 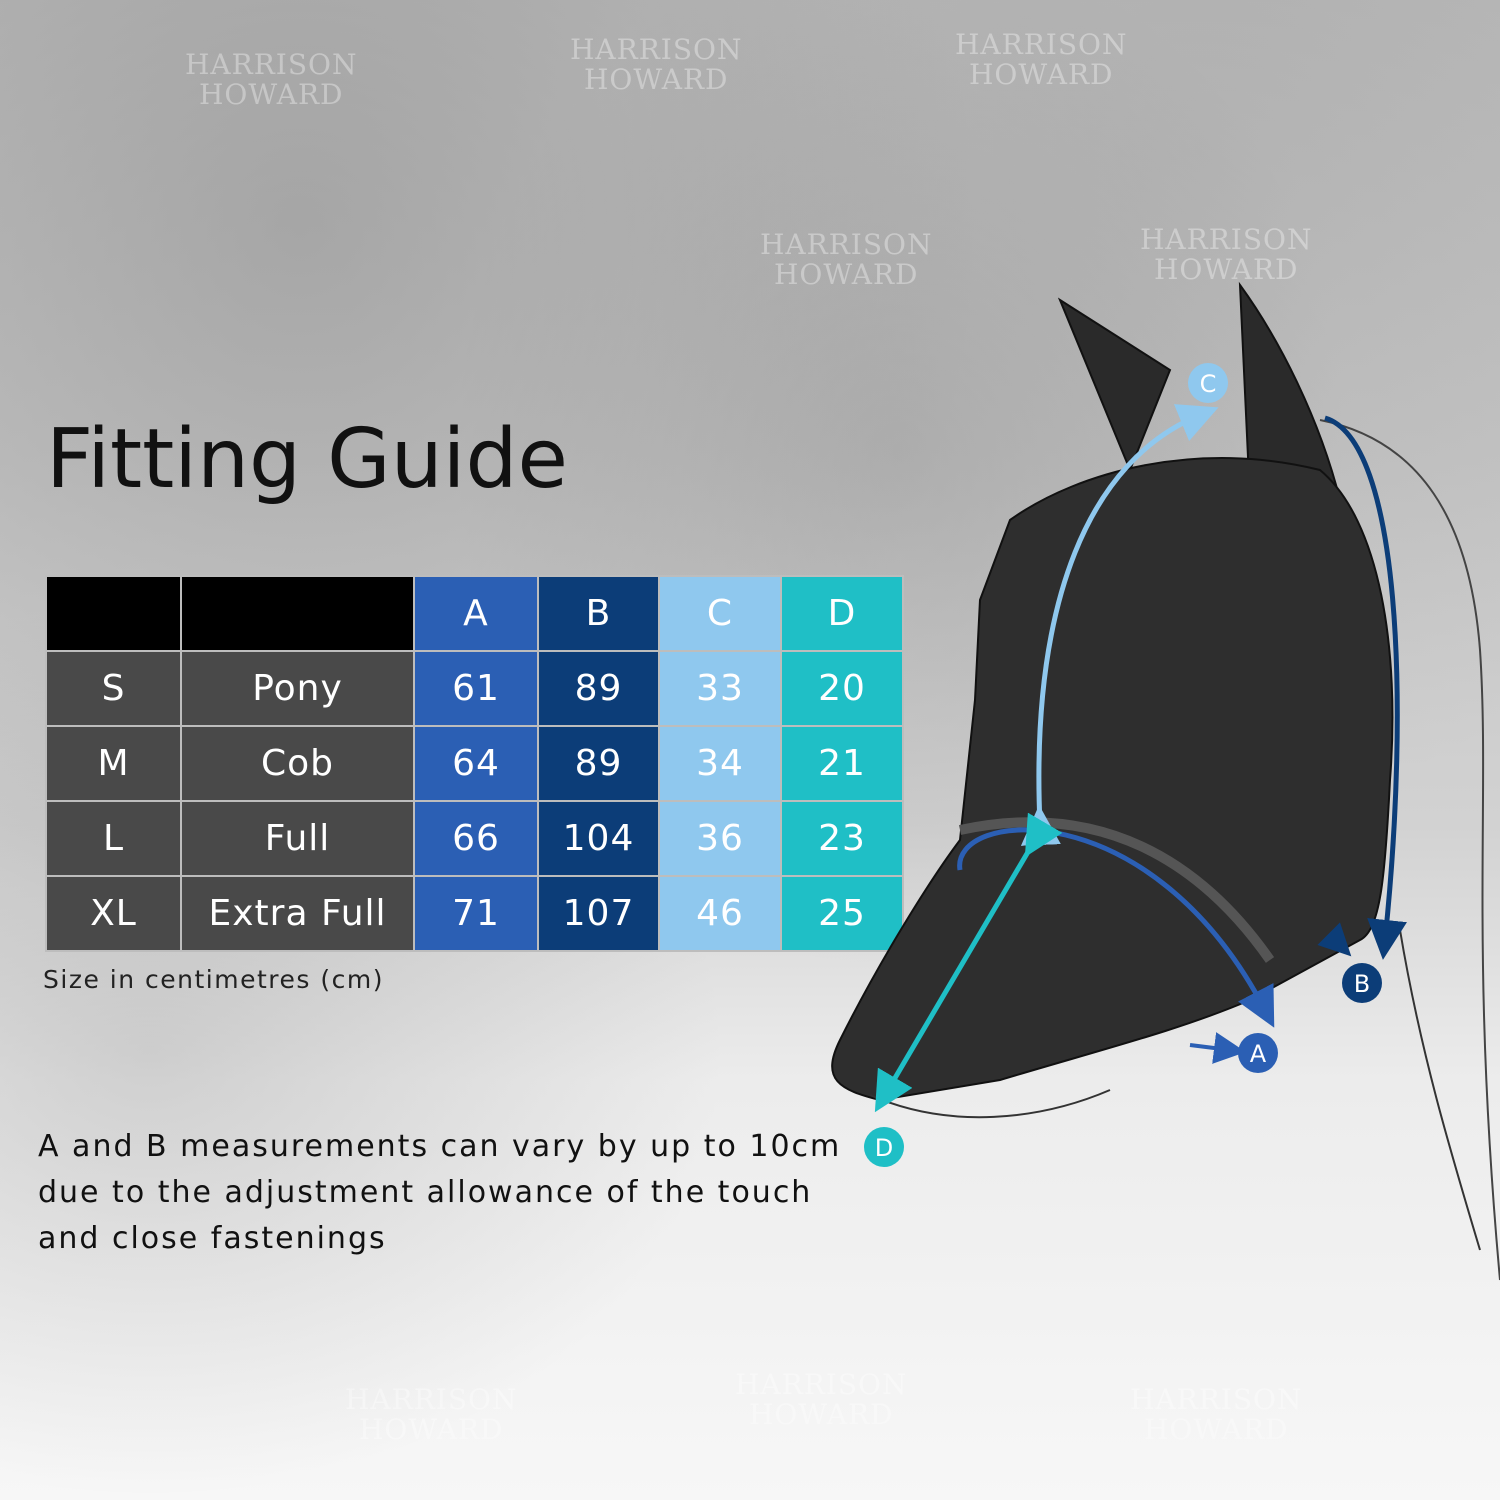 I want to click on type-cell: Cob, so click(x=297, y=763).